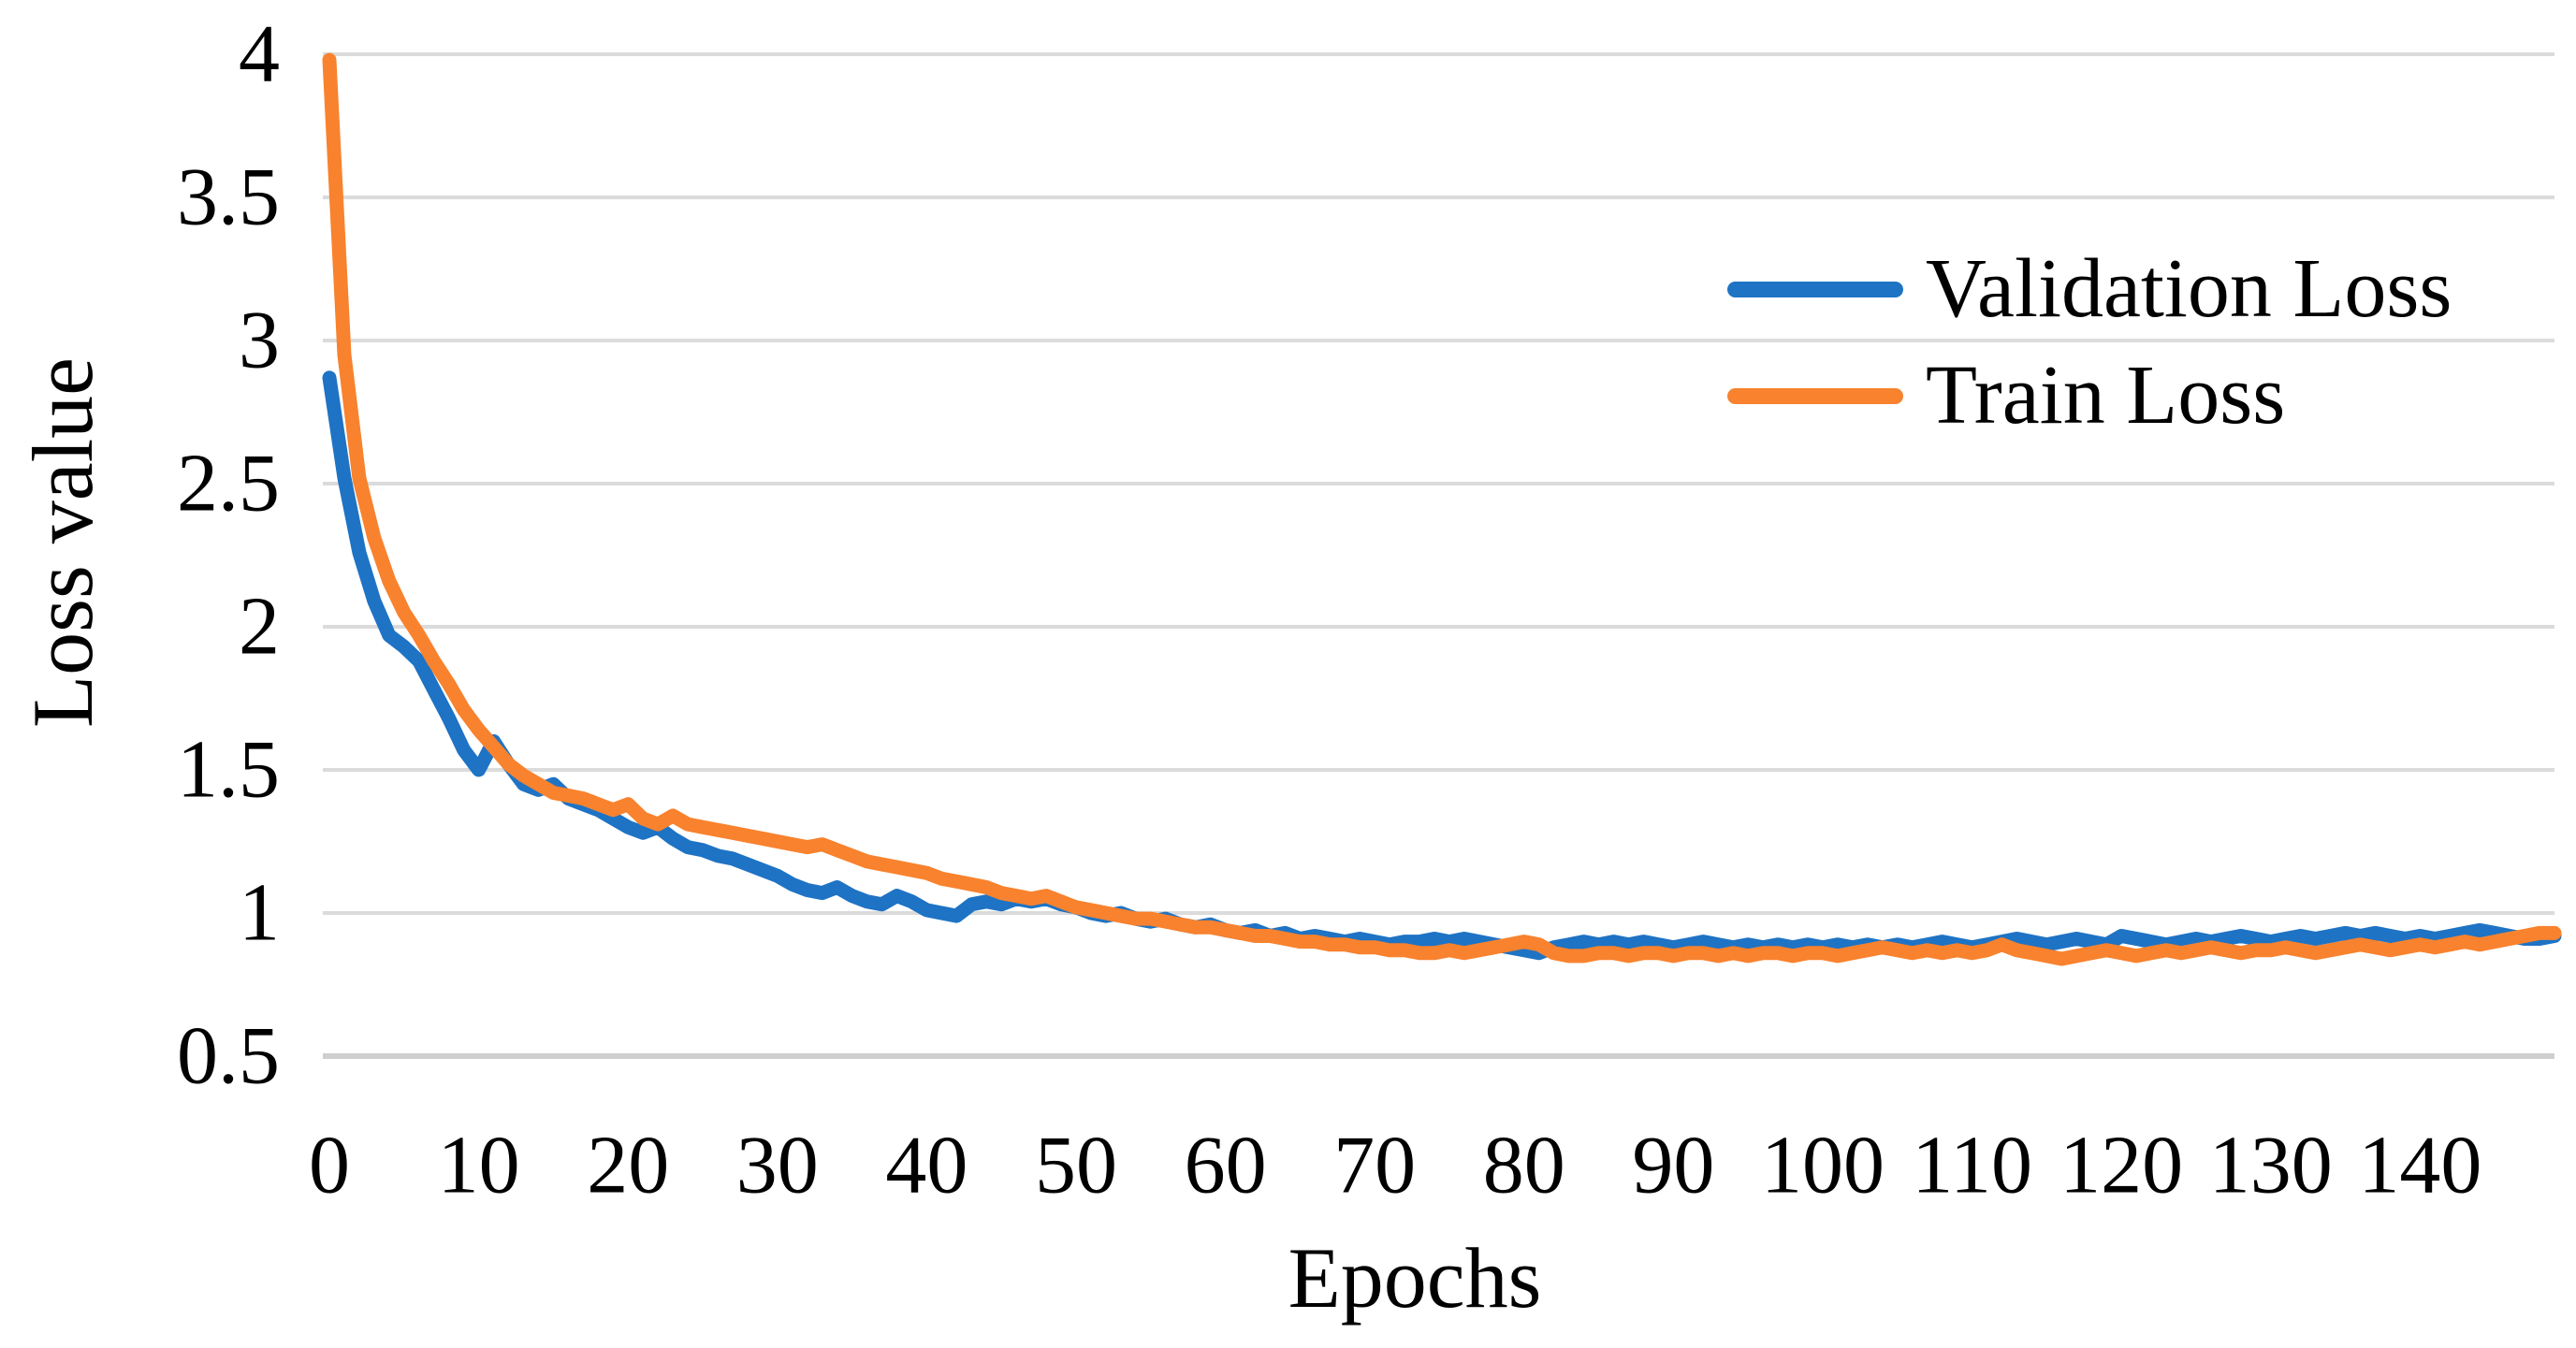 The width and height of the screenshot is (2576, 1348). I want to click on x-tick-label: 100, so click(1823, 1166).